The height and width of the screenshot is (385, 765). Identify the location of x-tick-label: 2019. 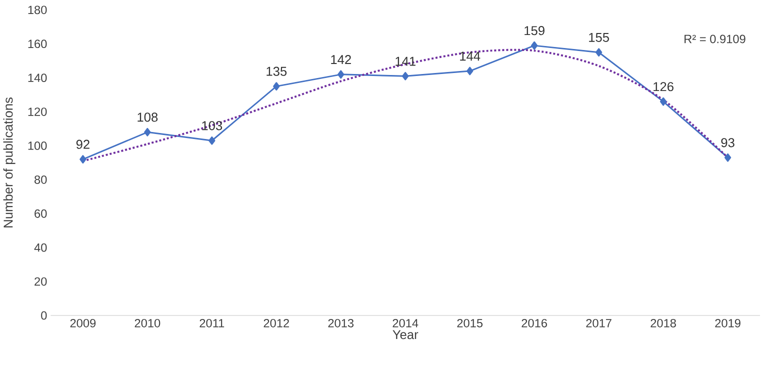
(727, 323).